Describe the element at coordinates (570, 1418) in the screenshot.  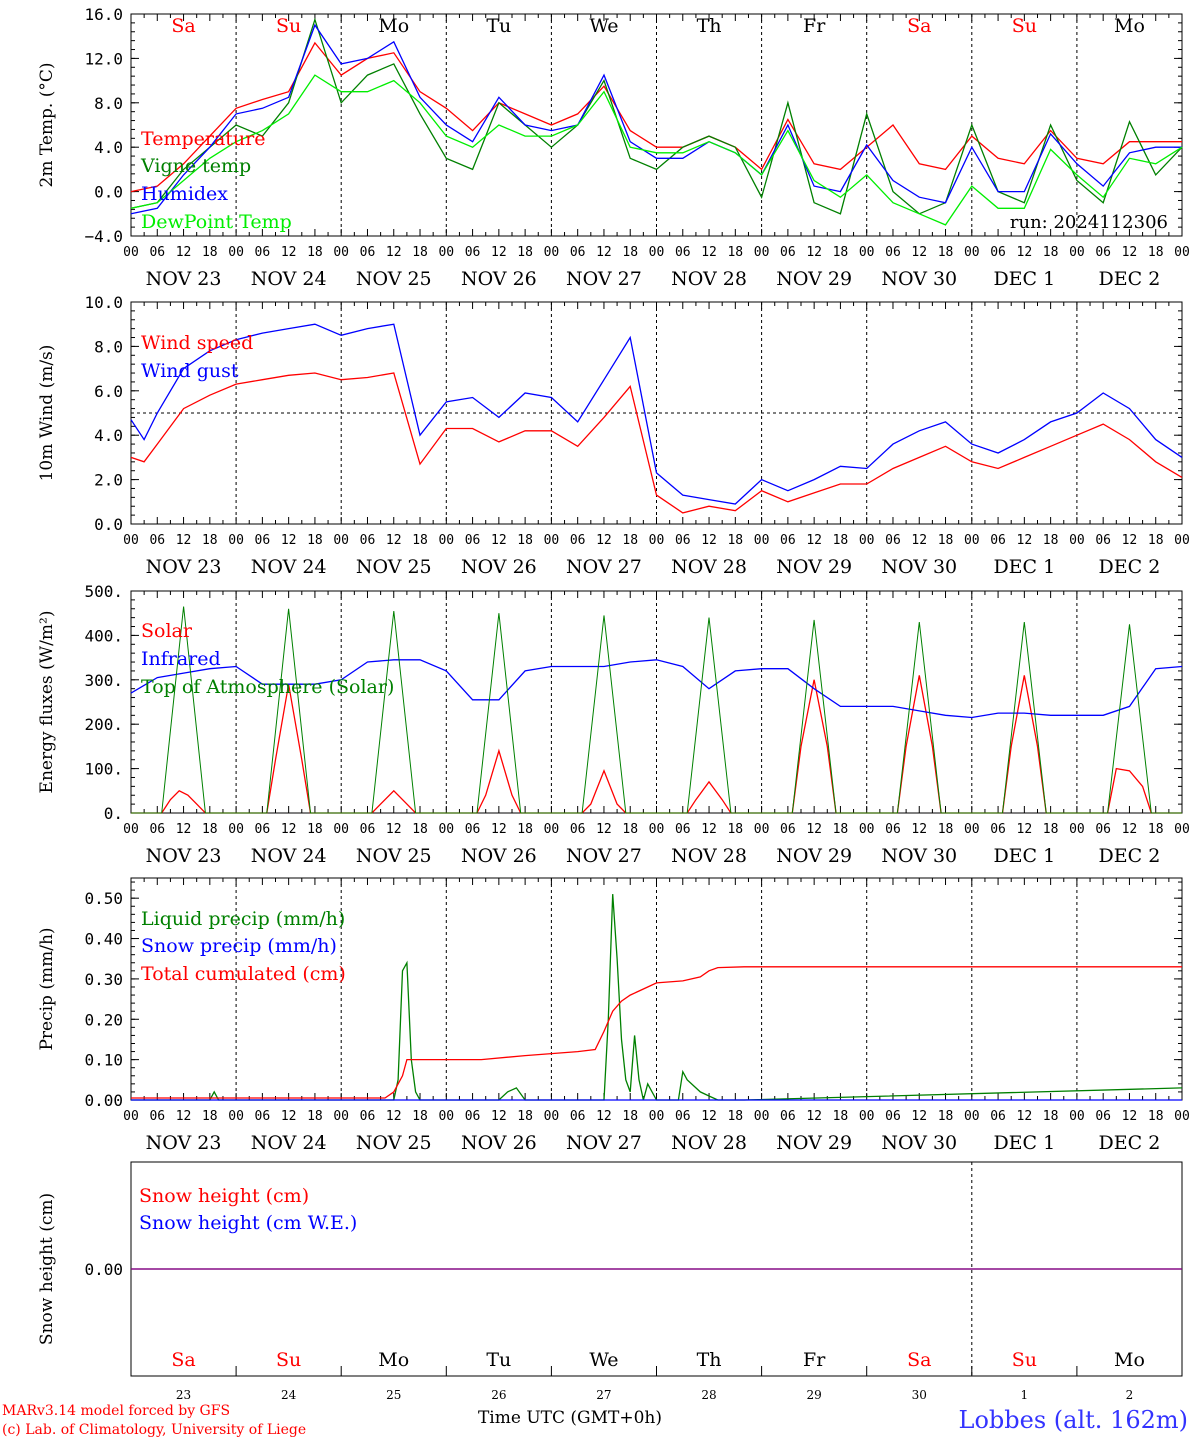
I see `time-axis-label: Time UTC (GMT+0h)` at that location.